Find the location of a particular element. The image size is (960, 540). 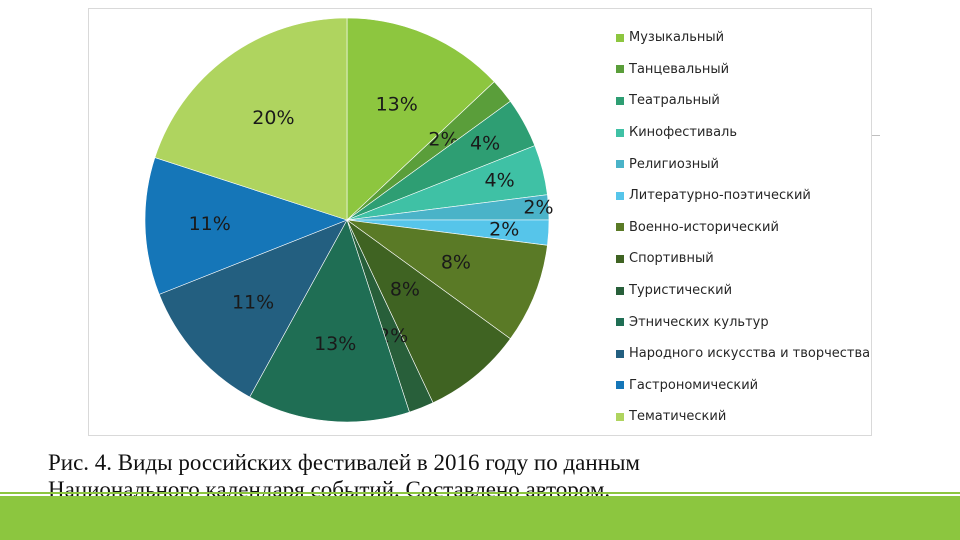

legend-label: Народного искусства и творчества is located at coordinates (750, 354).